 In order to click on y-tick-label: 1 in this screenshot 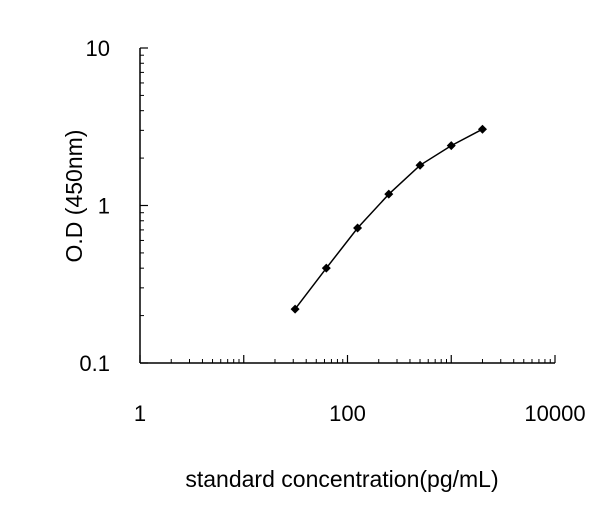, I will do `click(104, 206)`.